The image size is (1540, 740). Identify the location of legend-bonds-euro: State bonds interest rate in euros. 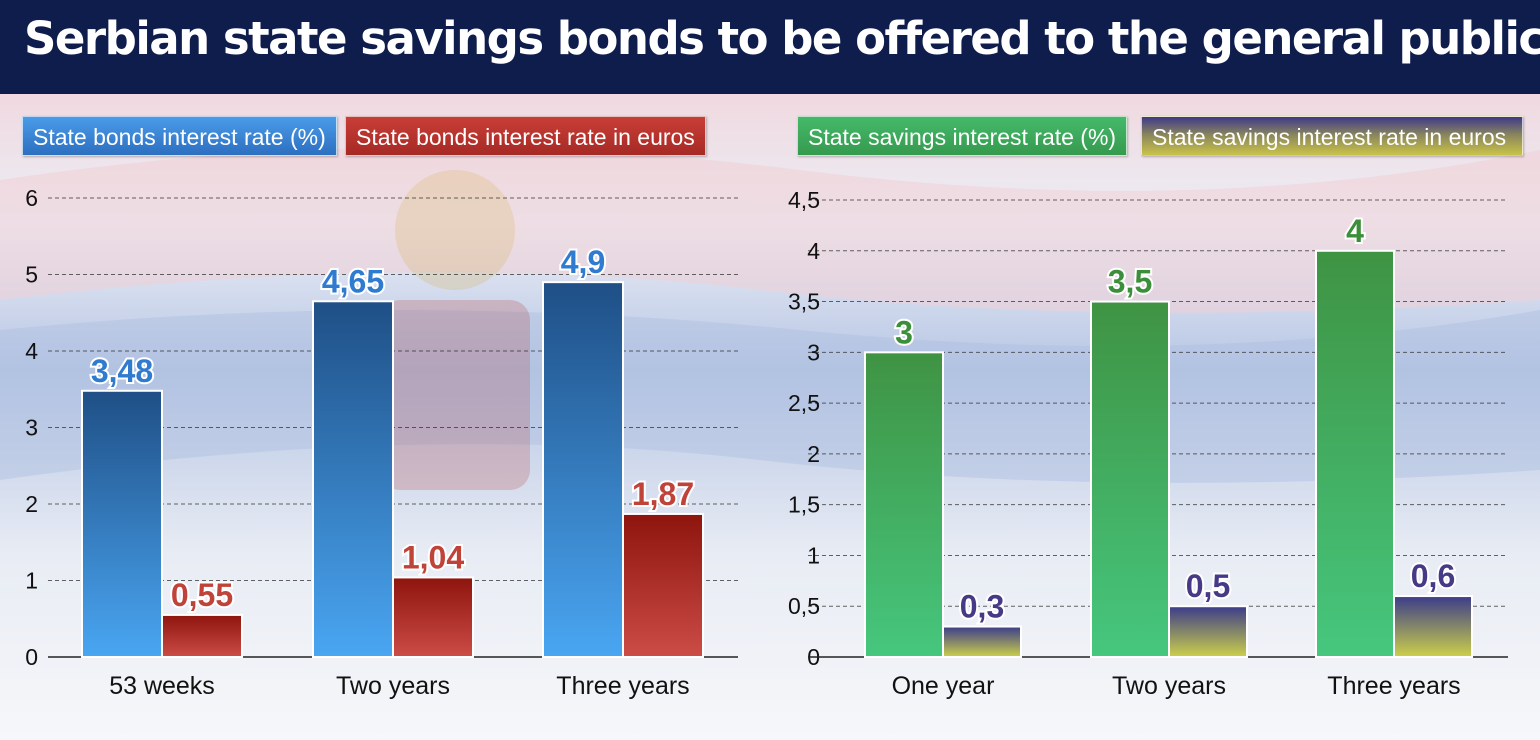
(525, 136).